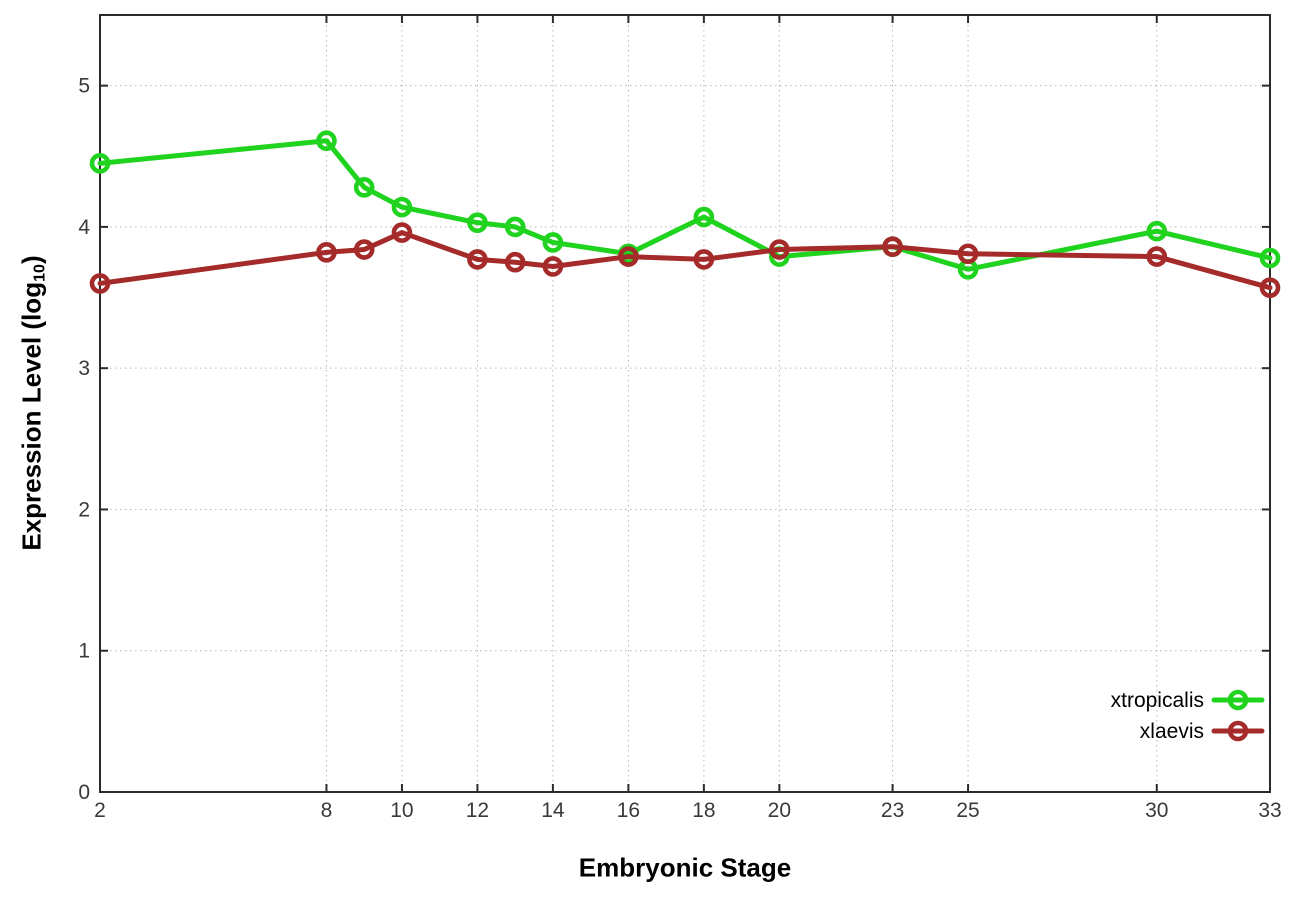  What do you see at coordinates (892, 810) in the screenshot?
I see `x-tick-label: 23` at bounding box center [892, 810].